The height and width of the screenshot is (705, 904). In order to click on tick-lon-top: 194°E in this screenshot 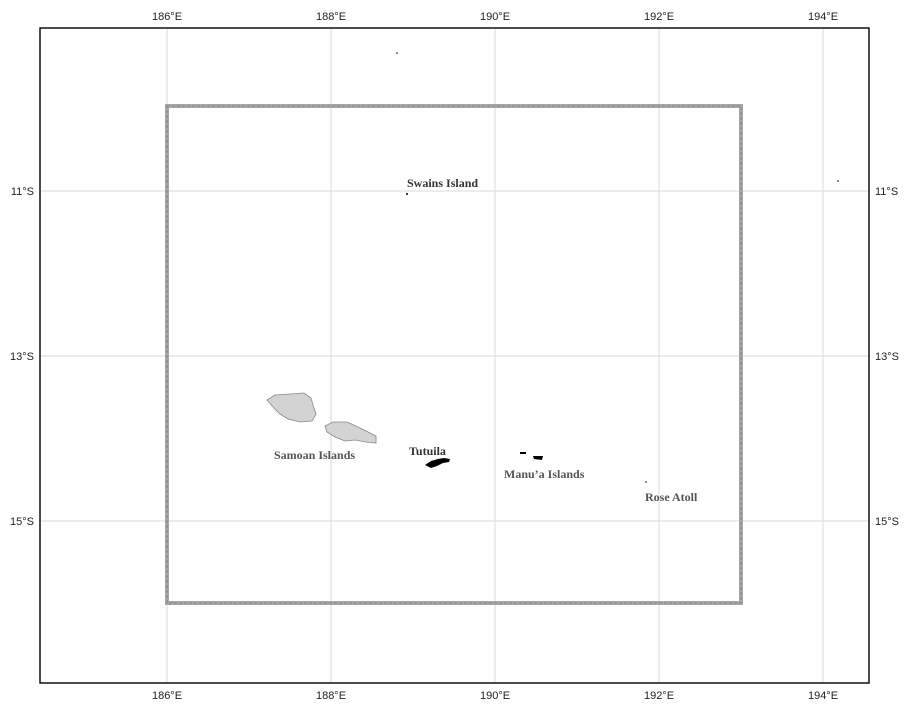, I will do `click(823, 17)`.